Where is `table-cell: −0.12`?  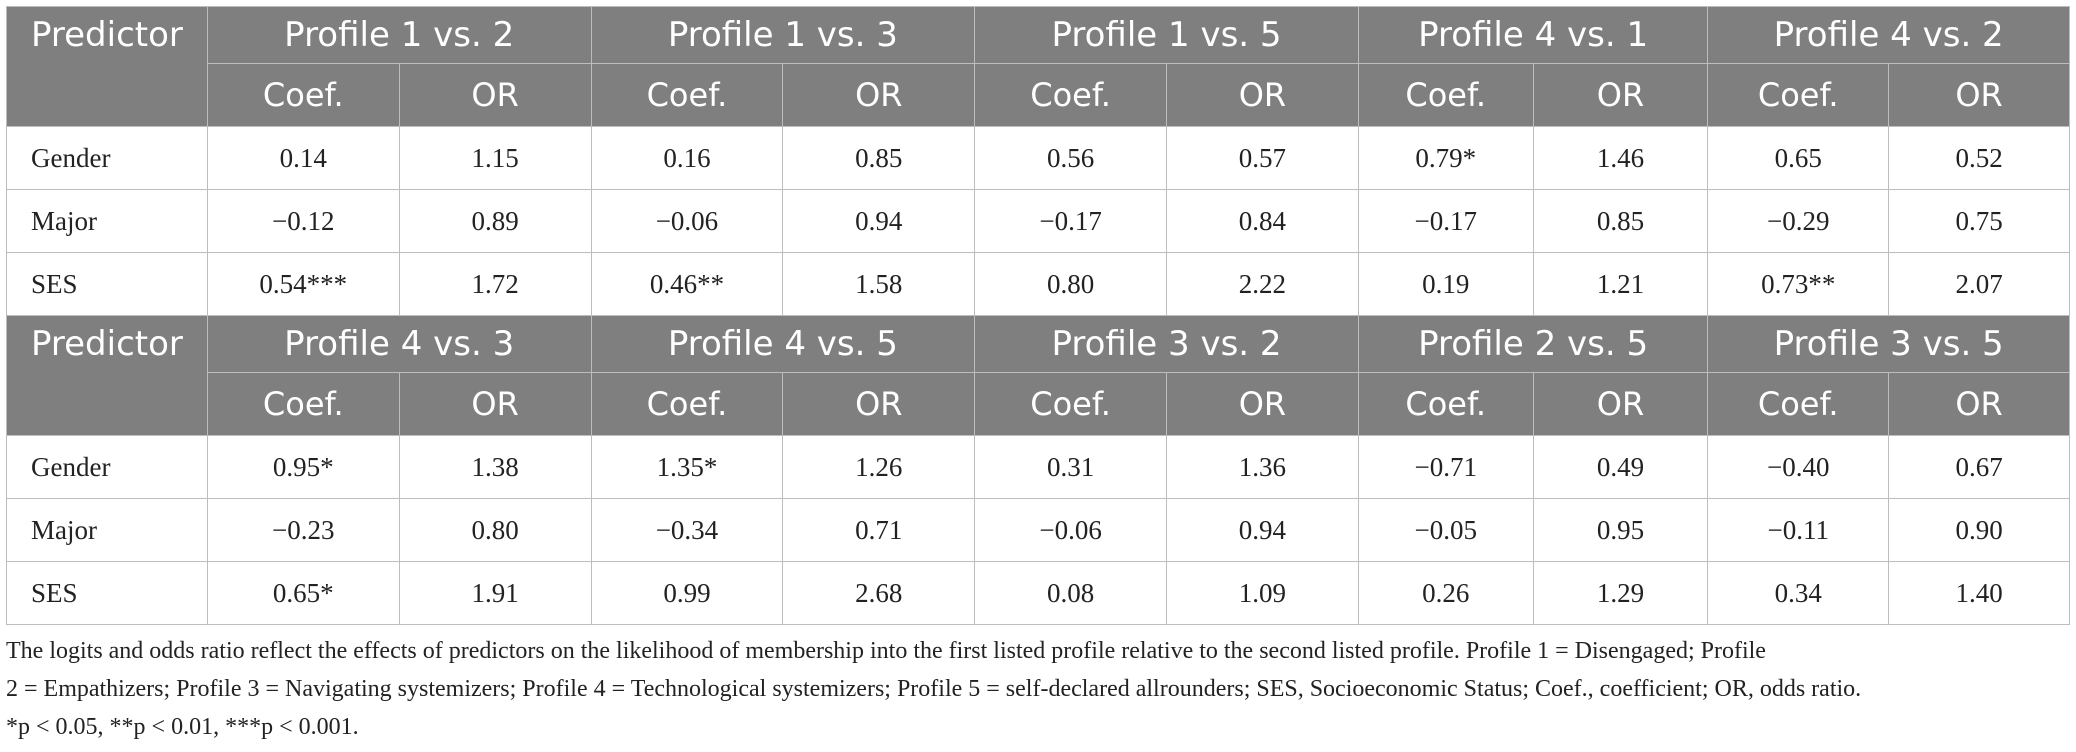
table-cell: −0.12 is located at coordinates (303, 221).